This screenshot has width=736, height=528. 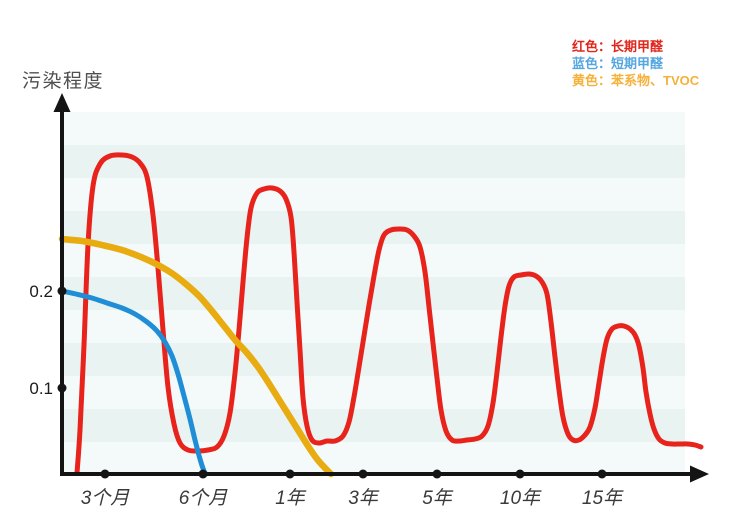 What do you see at coordinates (618, 63) in the screenshot?
I see `legend-item-1: 蓝色：短期甲醛` at bounding box center [618, 63].